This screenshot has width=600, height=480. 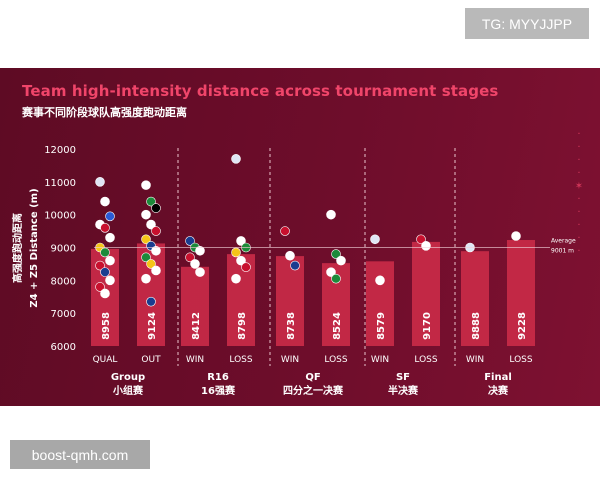 What do you see at coordinates (498, 377) in the screenshot?
I see `group-label: Final` at bounding box center [498, 377].